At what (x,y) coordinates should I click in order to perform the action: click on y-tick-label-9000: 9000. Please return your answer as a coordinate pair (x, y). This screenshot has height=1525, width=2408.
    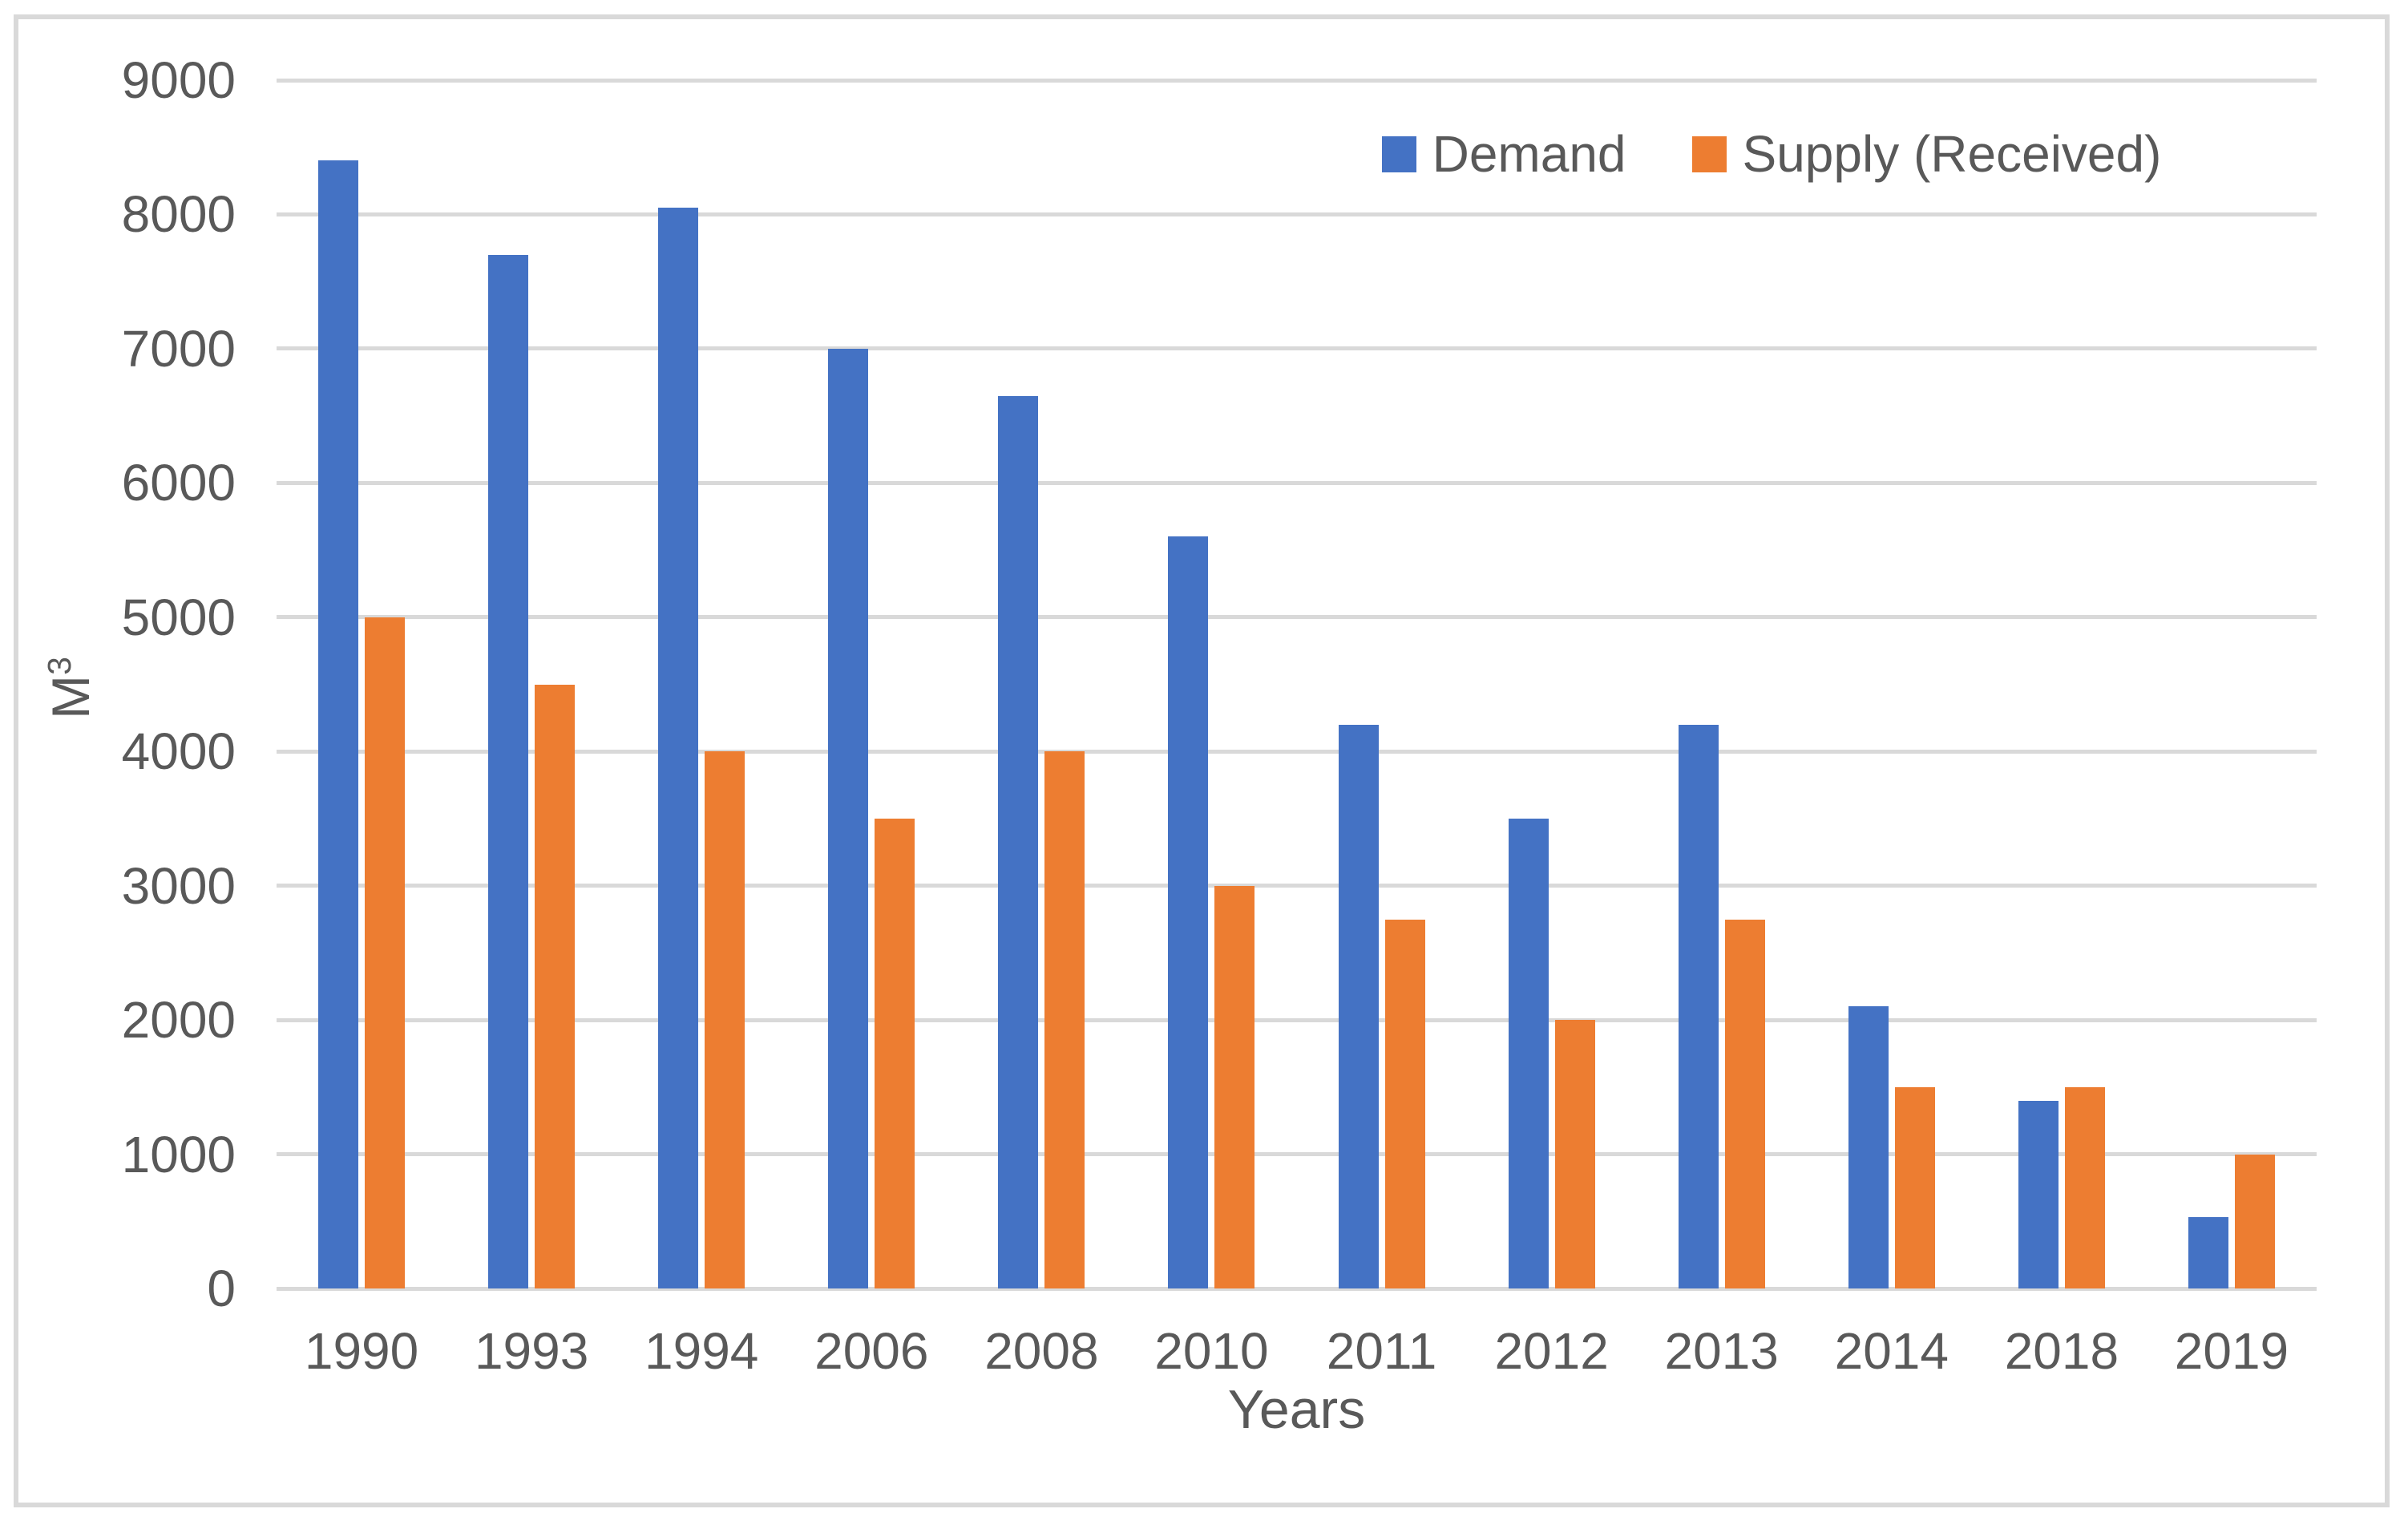
    Looking at the image, I should click on (178, 80).